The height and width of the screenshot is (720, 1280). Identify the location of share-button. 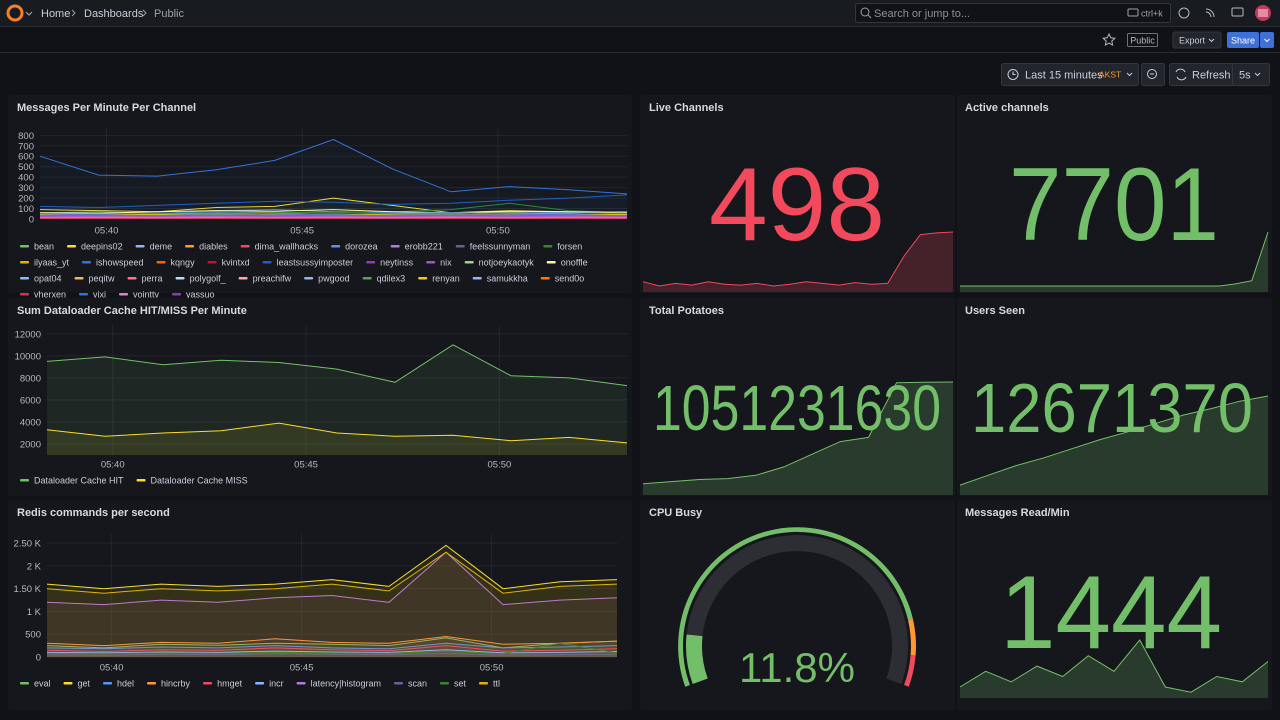
(1243, 40).